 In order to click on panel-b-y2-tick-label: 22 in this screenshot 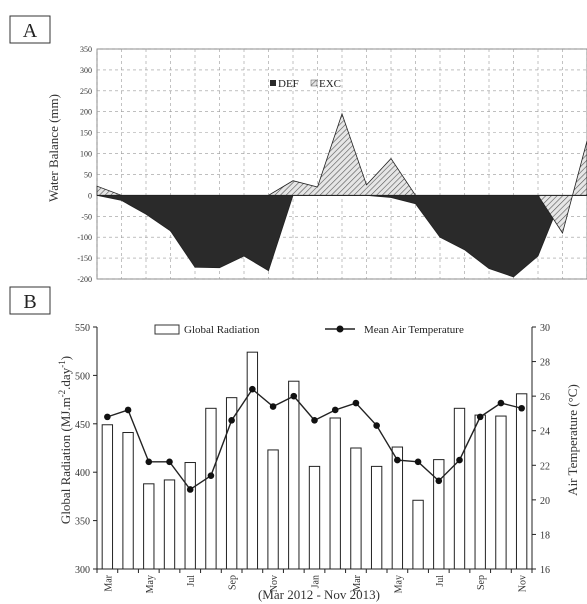, I will do `click(545, 466)`.